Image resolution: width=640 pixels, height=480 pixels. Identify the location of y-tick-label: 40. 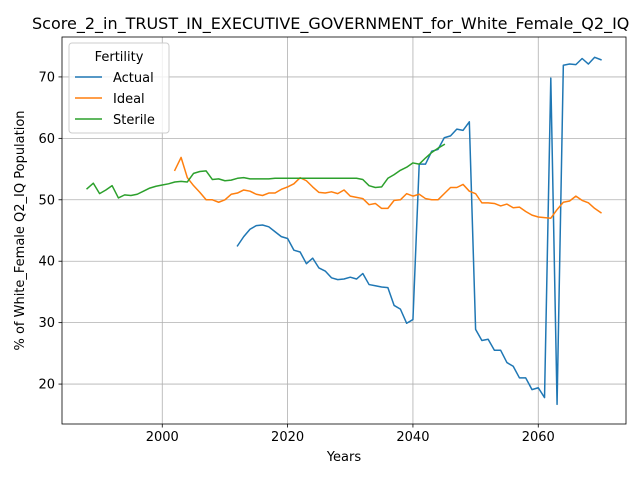
(46, 262).